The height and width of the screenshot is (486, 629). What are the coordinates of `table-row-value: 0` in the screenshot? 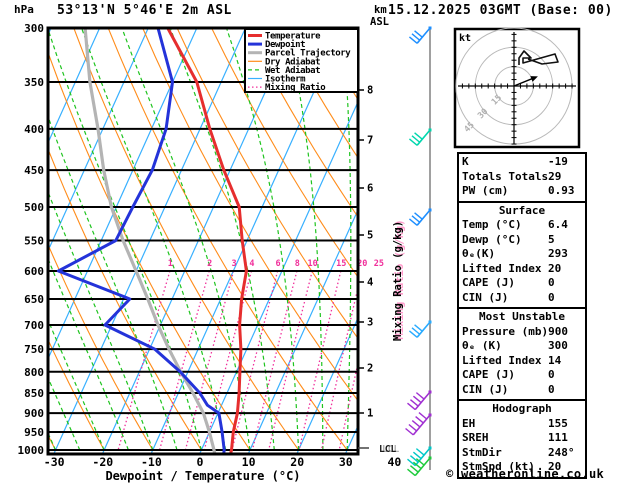 It's located at (551, 282).